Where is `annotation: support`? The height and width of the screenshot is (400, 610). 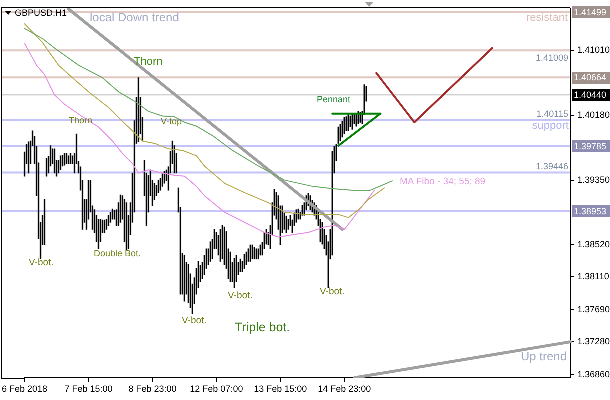
annotation: support is located at coordinates (550, 126).